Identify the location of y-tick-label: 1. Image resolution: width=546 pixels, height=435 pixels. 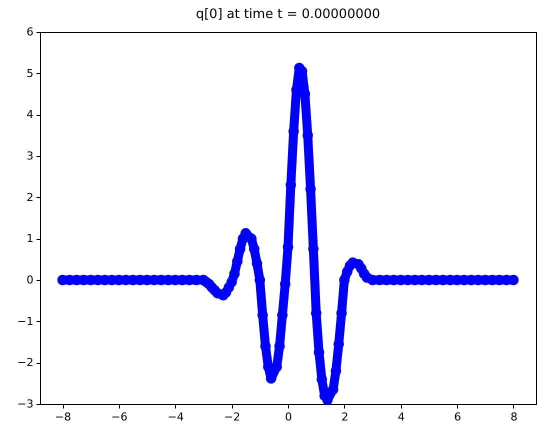
(30, 239).